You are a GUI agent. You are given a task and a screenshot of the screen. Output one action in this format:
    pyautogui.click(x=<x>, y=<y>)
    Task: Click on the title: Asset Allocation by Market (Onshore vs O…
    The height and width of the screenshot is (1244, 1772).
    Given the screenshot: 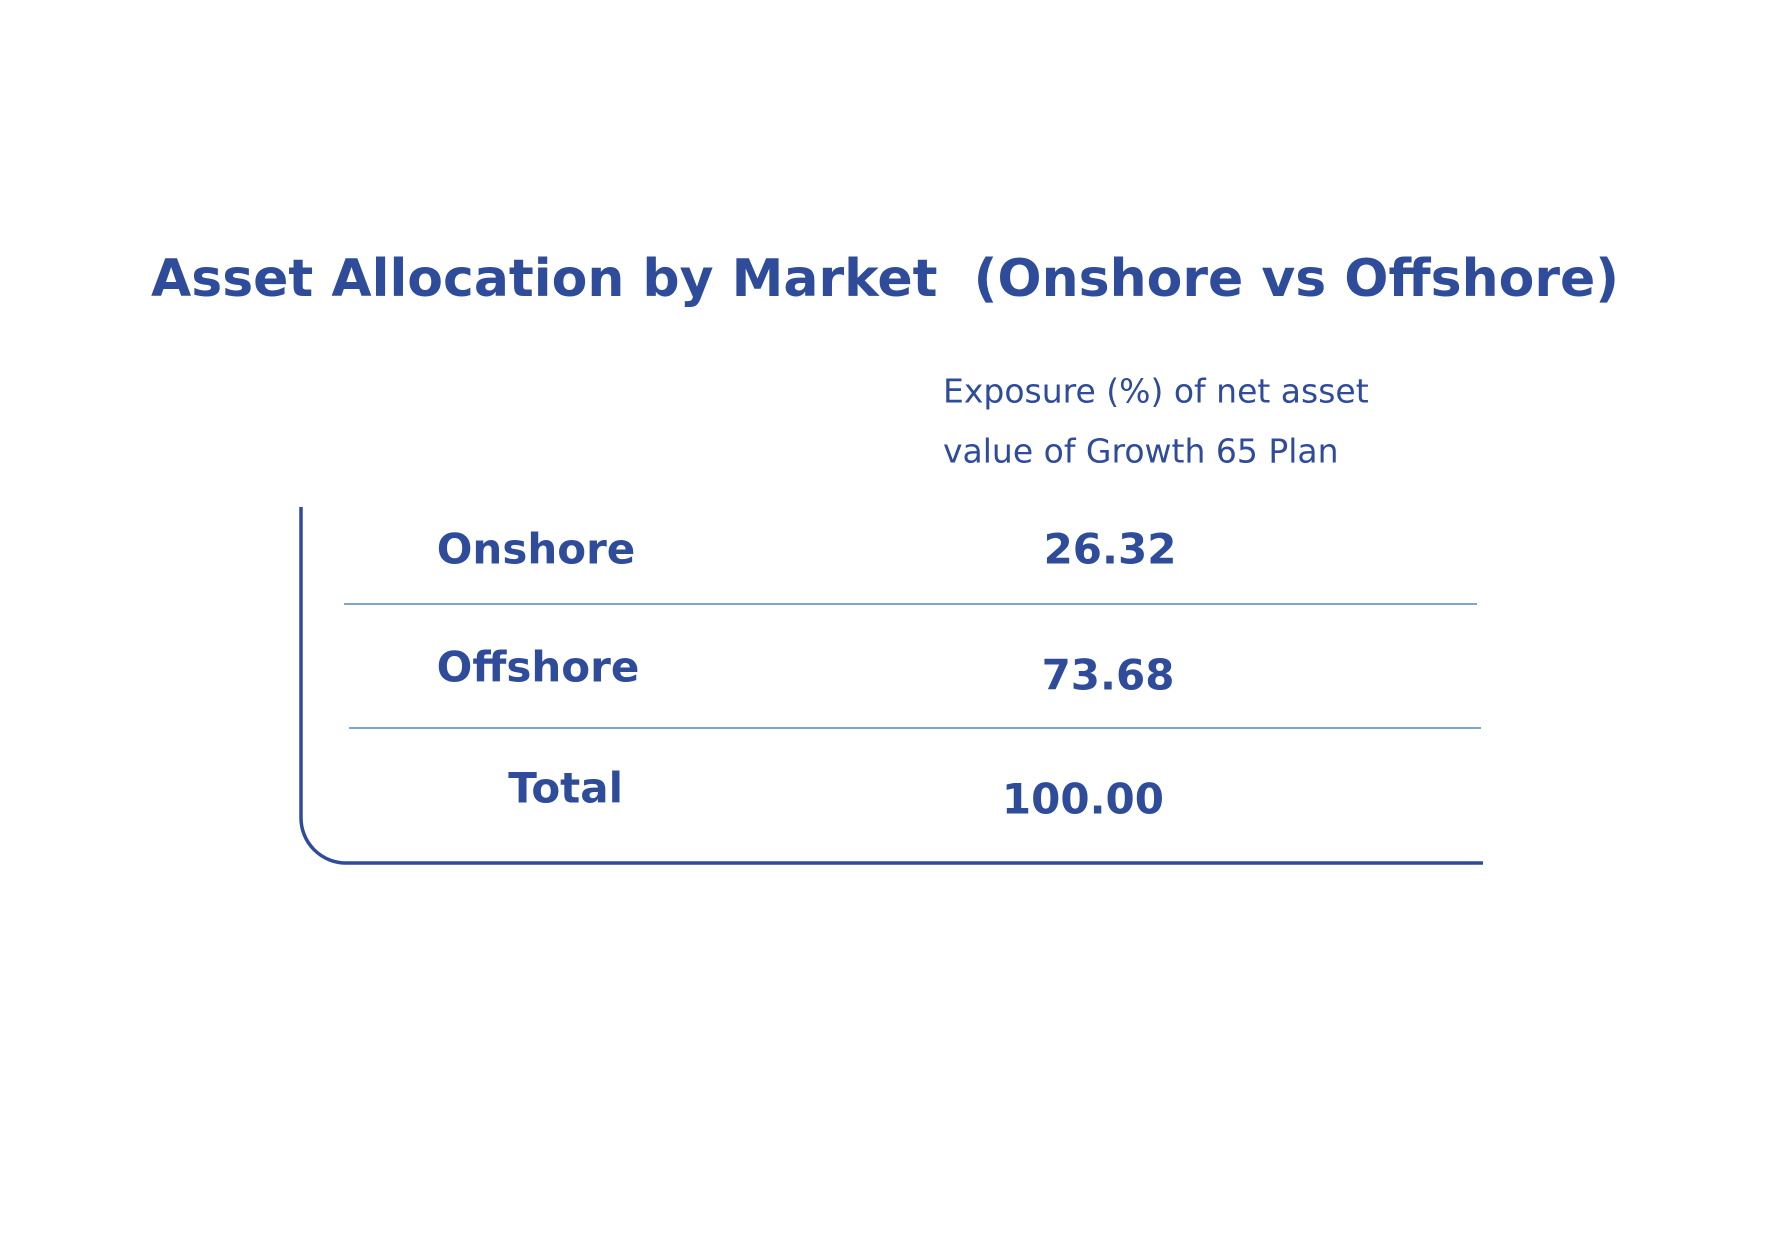 What is the action you would take?
    pyautogui.click(x=885, y=279)
    